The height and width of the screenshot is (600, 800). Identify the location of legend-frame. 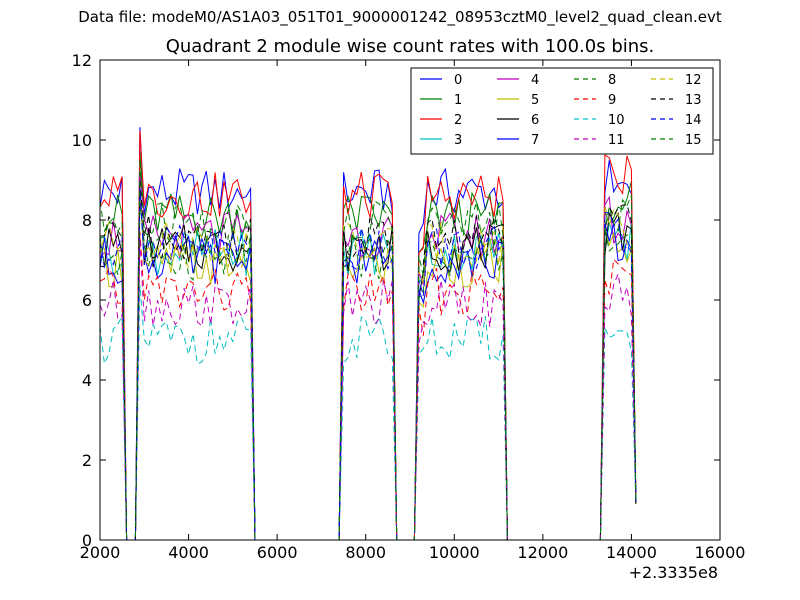
(562, 111).